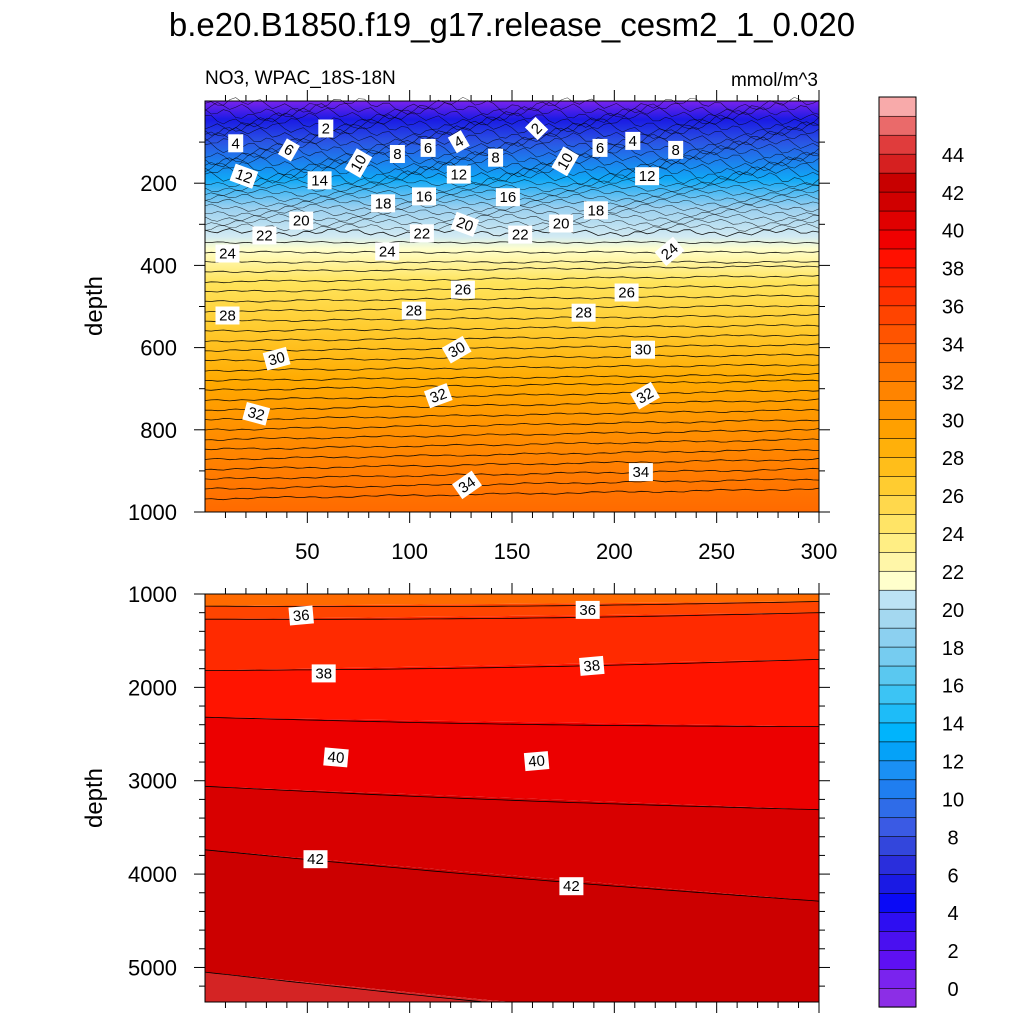 The height and width of the screenshot is (1024, 1024). What do you see at coordinates (626, 292) in the screenshot?
I see `contour-label: 26` at bounding box center [626, 292].